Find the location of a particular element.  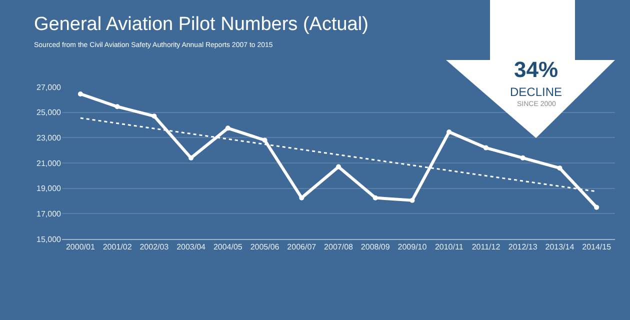

x-tick-label: 2010/11 is located at coordinates (449, 247).